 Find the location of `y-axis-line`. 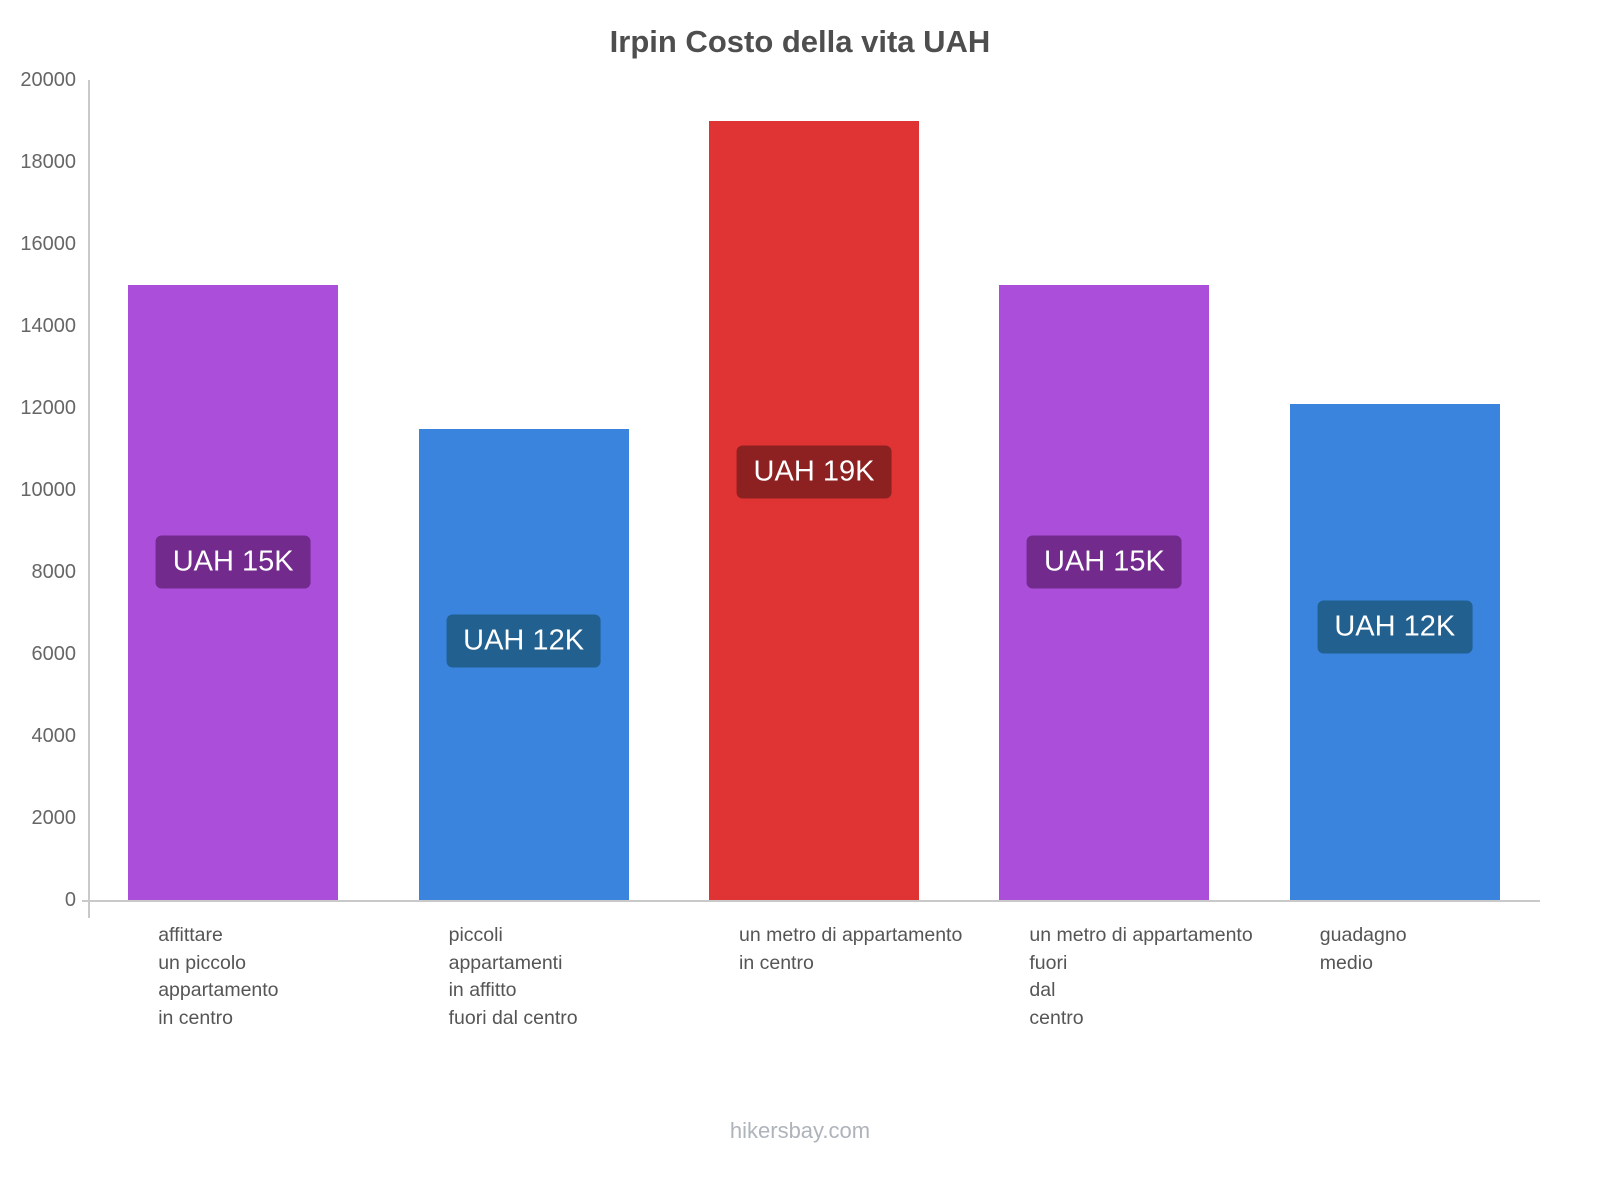

y-axis-line is located at coordinates (89, 499).